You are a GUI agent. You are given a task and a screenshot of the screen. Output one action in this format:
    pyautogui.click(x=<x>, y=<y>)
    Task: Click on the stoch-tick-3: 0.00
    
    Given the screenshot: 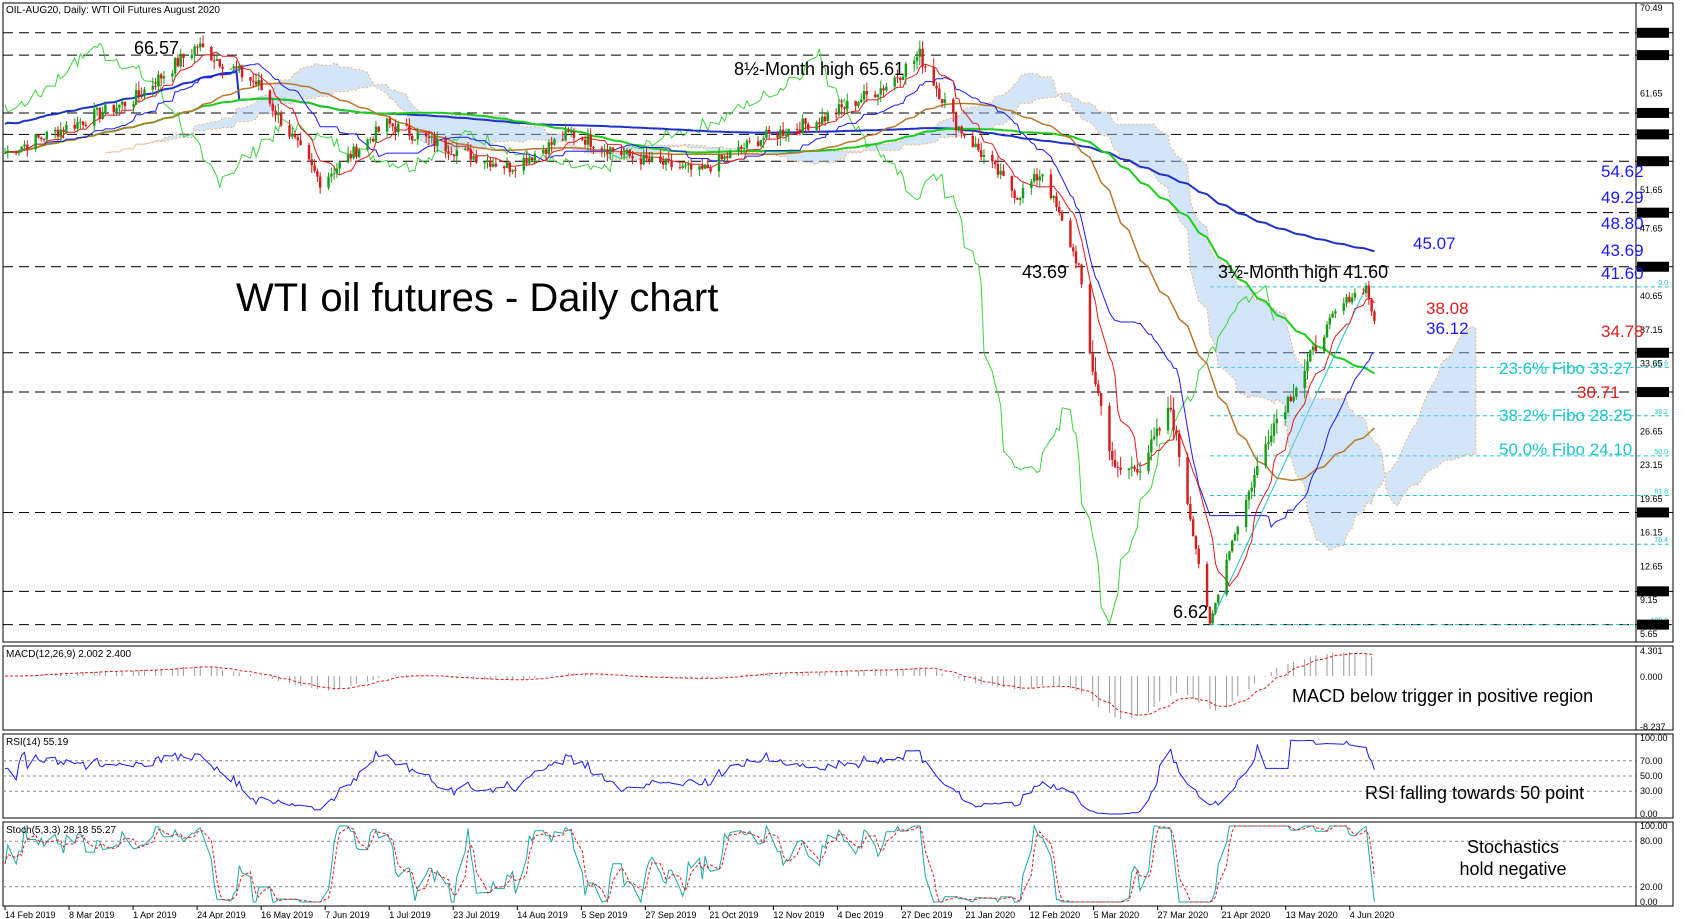 What is the action you would take?
    pyautogui.click(x=1649, y=902)
    